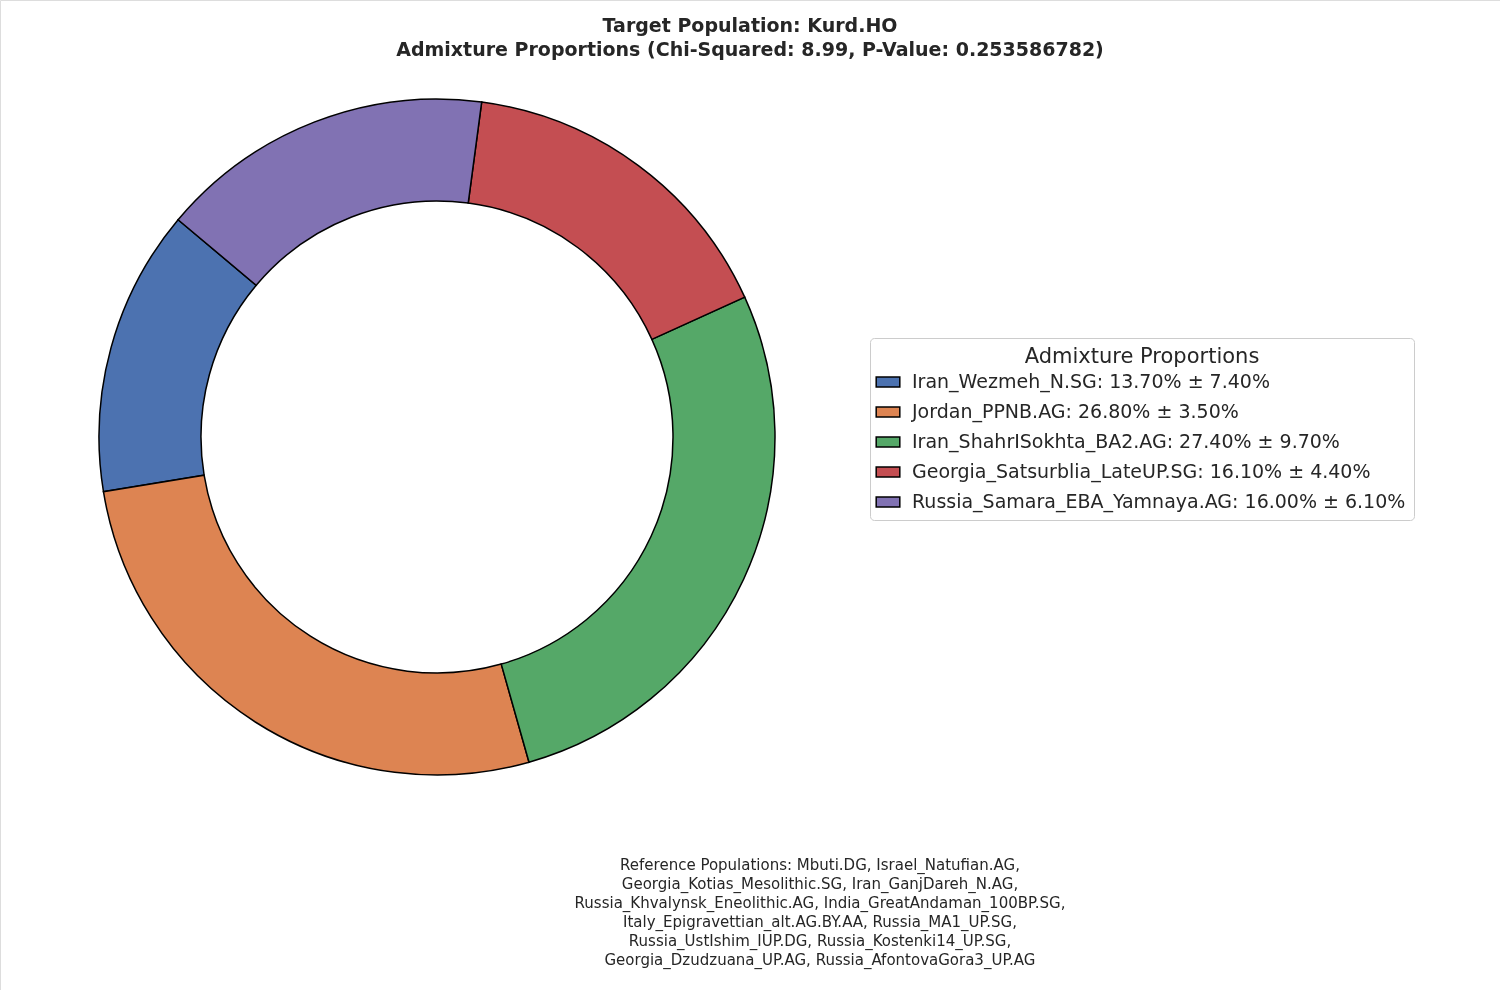 The image size is (1500, 990). Describe the element at coordinates (1091, 381) in the screenshot. I see `legend-label: Iran_Wezmeh_N.SG: 13.70% ± 7.40%` at that location.